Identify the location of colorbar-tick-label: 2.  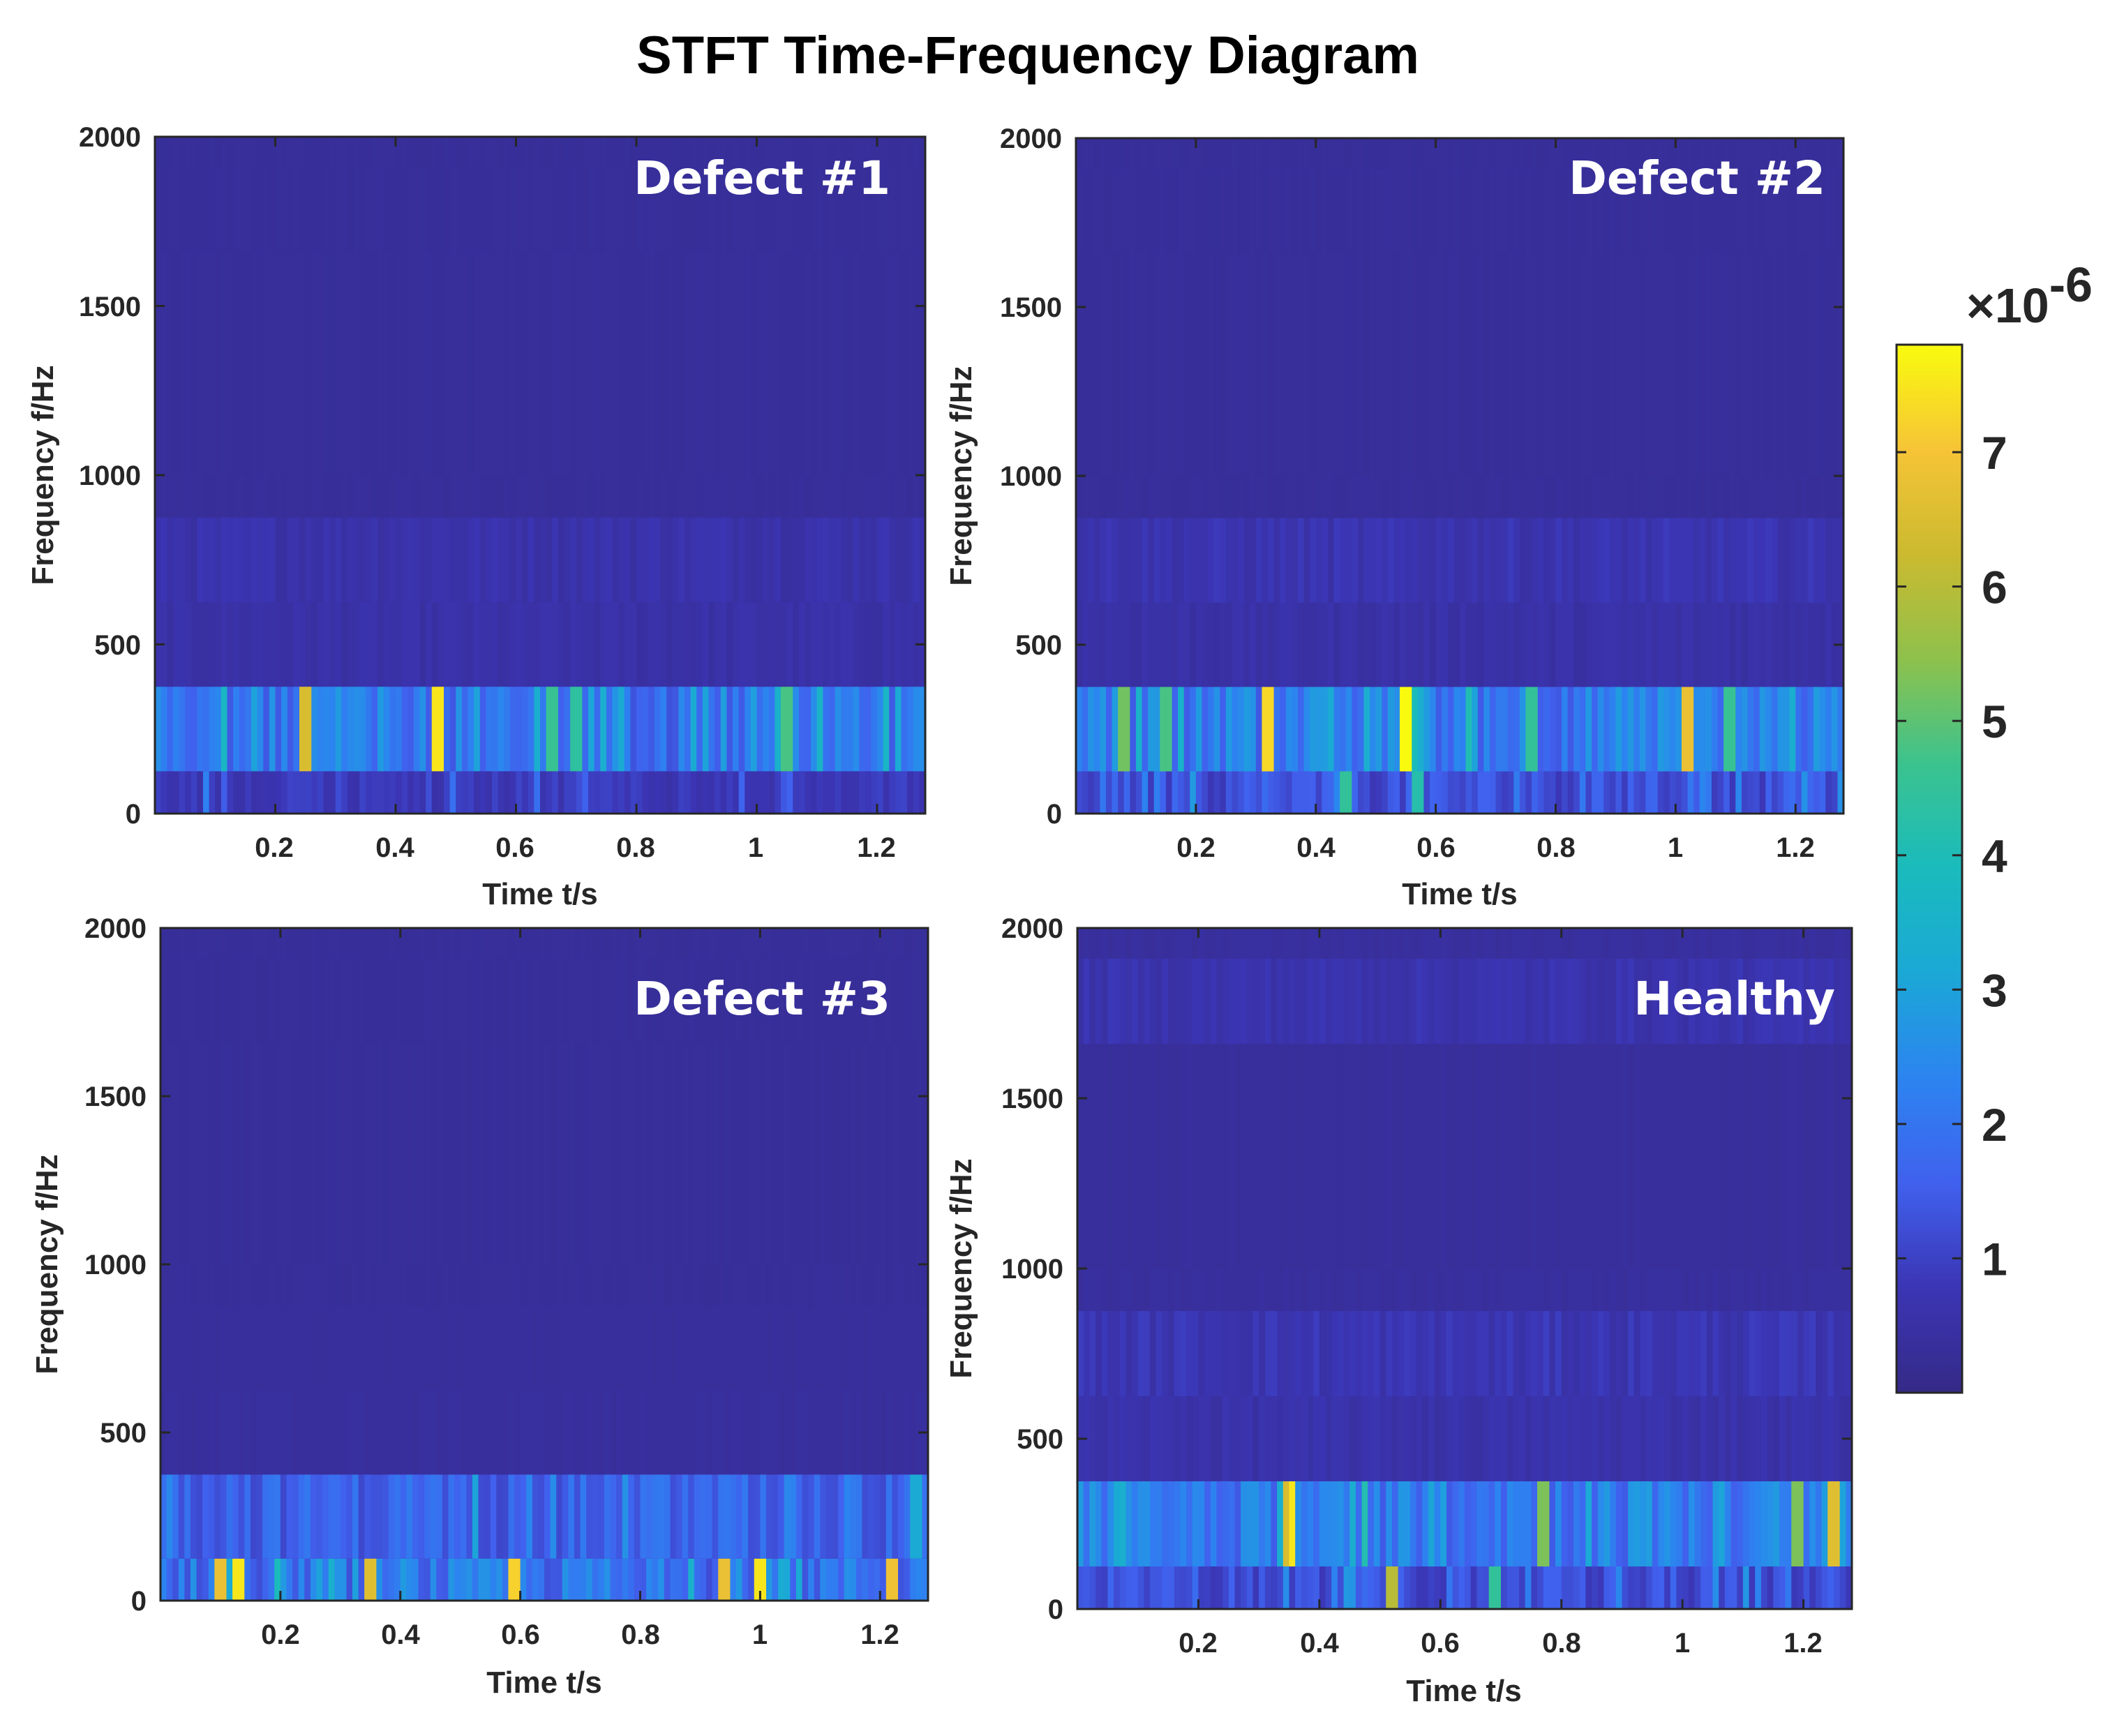
(1995, 1125).